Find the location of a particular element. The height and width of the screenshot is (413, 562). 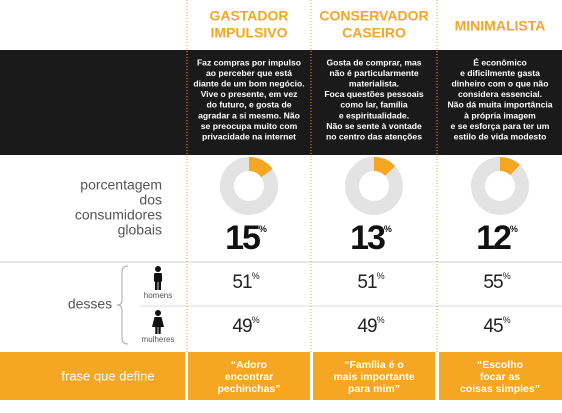

description-line: diante de um bom negócio. is located at coordinates (248, 83).